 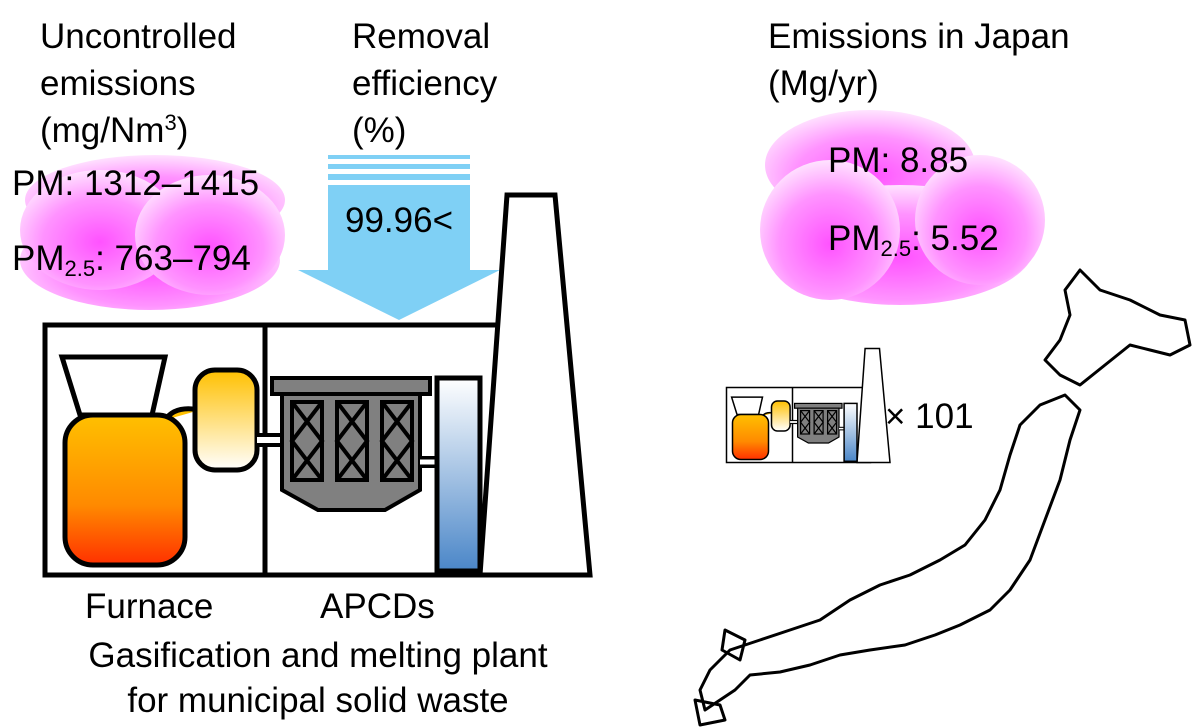 I want to click on caption: Gasification and melting plant, so click(x=317, y=655).